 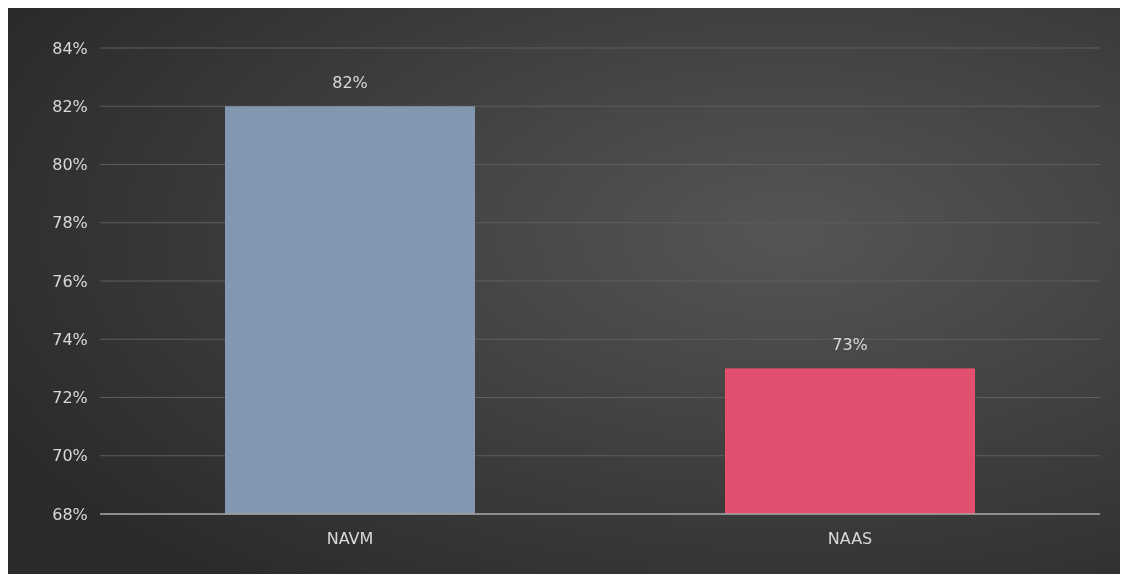 What do you see at coordinates (70, 281) in the screenshot?
I see `y-tick-label: 76%` at bounding box center [70, 281].